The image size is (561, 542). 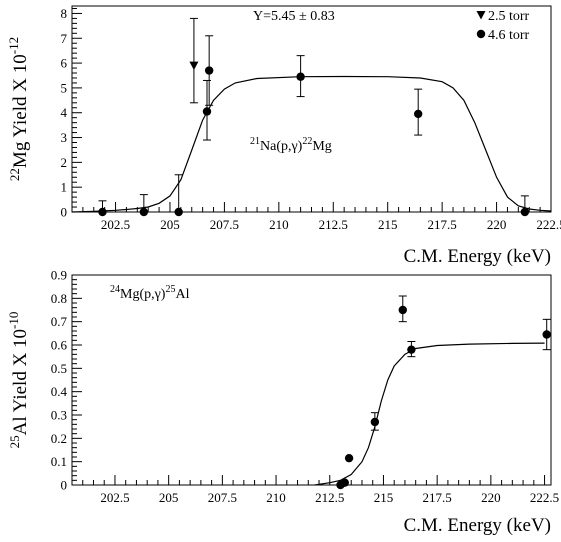 I want to click on reaction-label: 24Mg(p,γ)25Al, so click(x=150, y=293).